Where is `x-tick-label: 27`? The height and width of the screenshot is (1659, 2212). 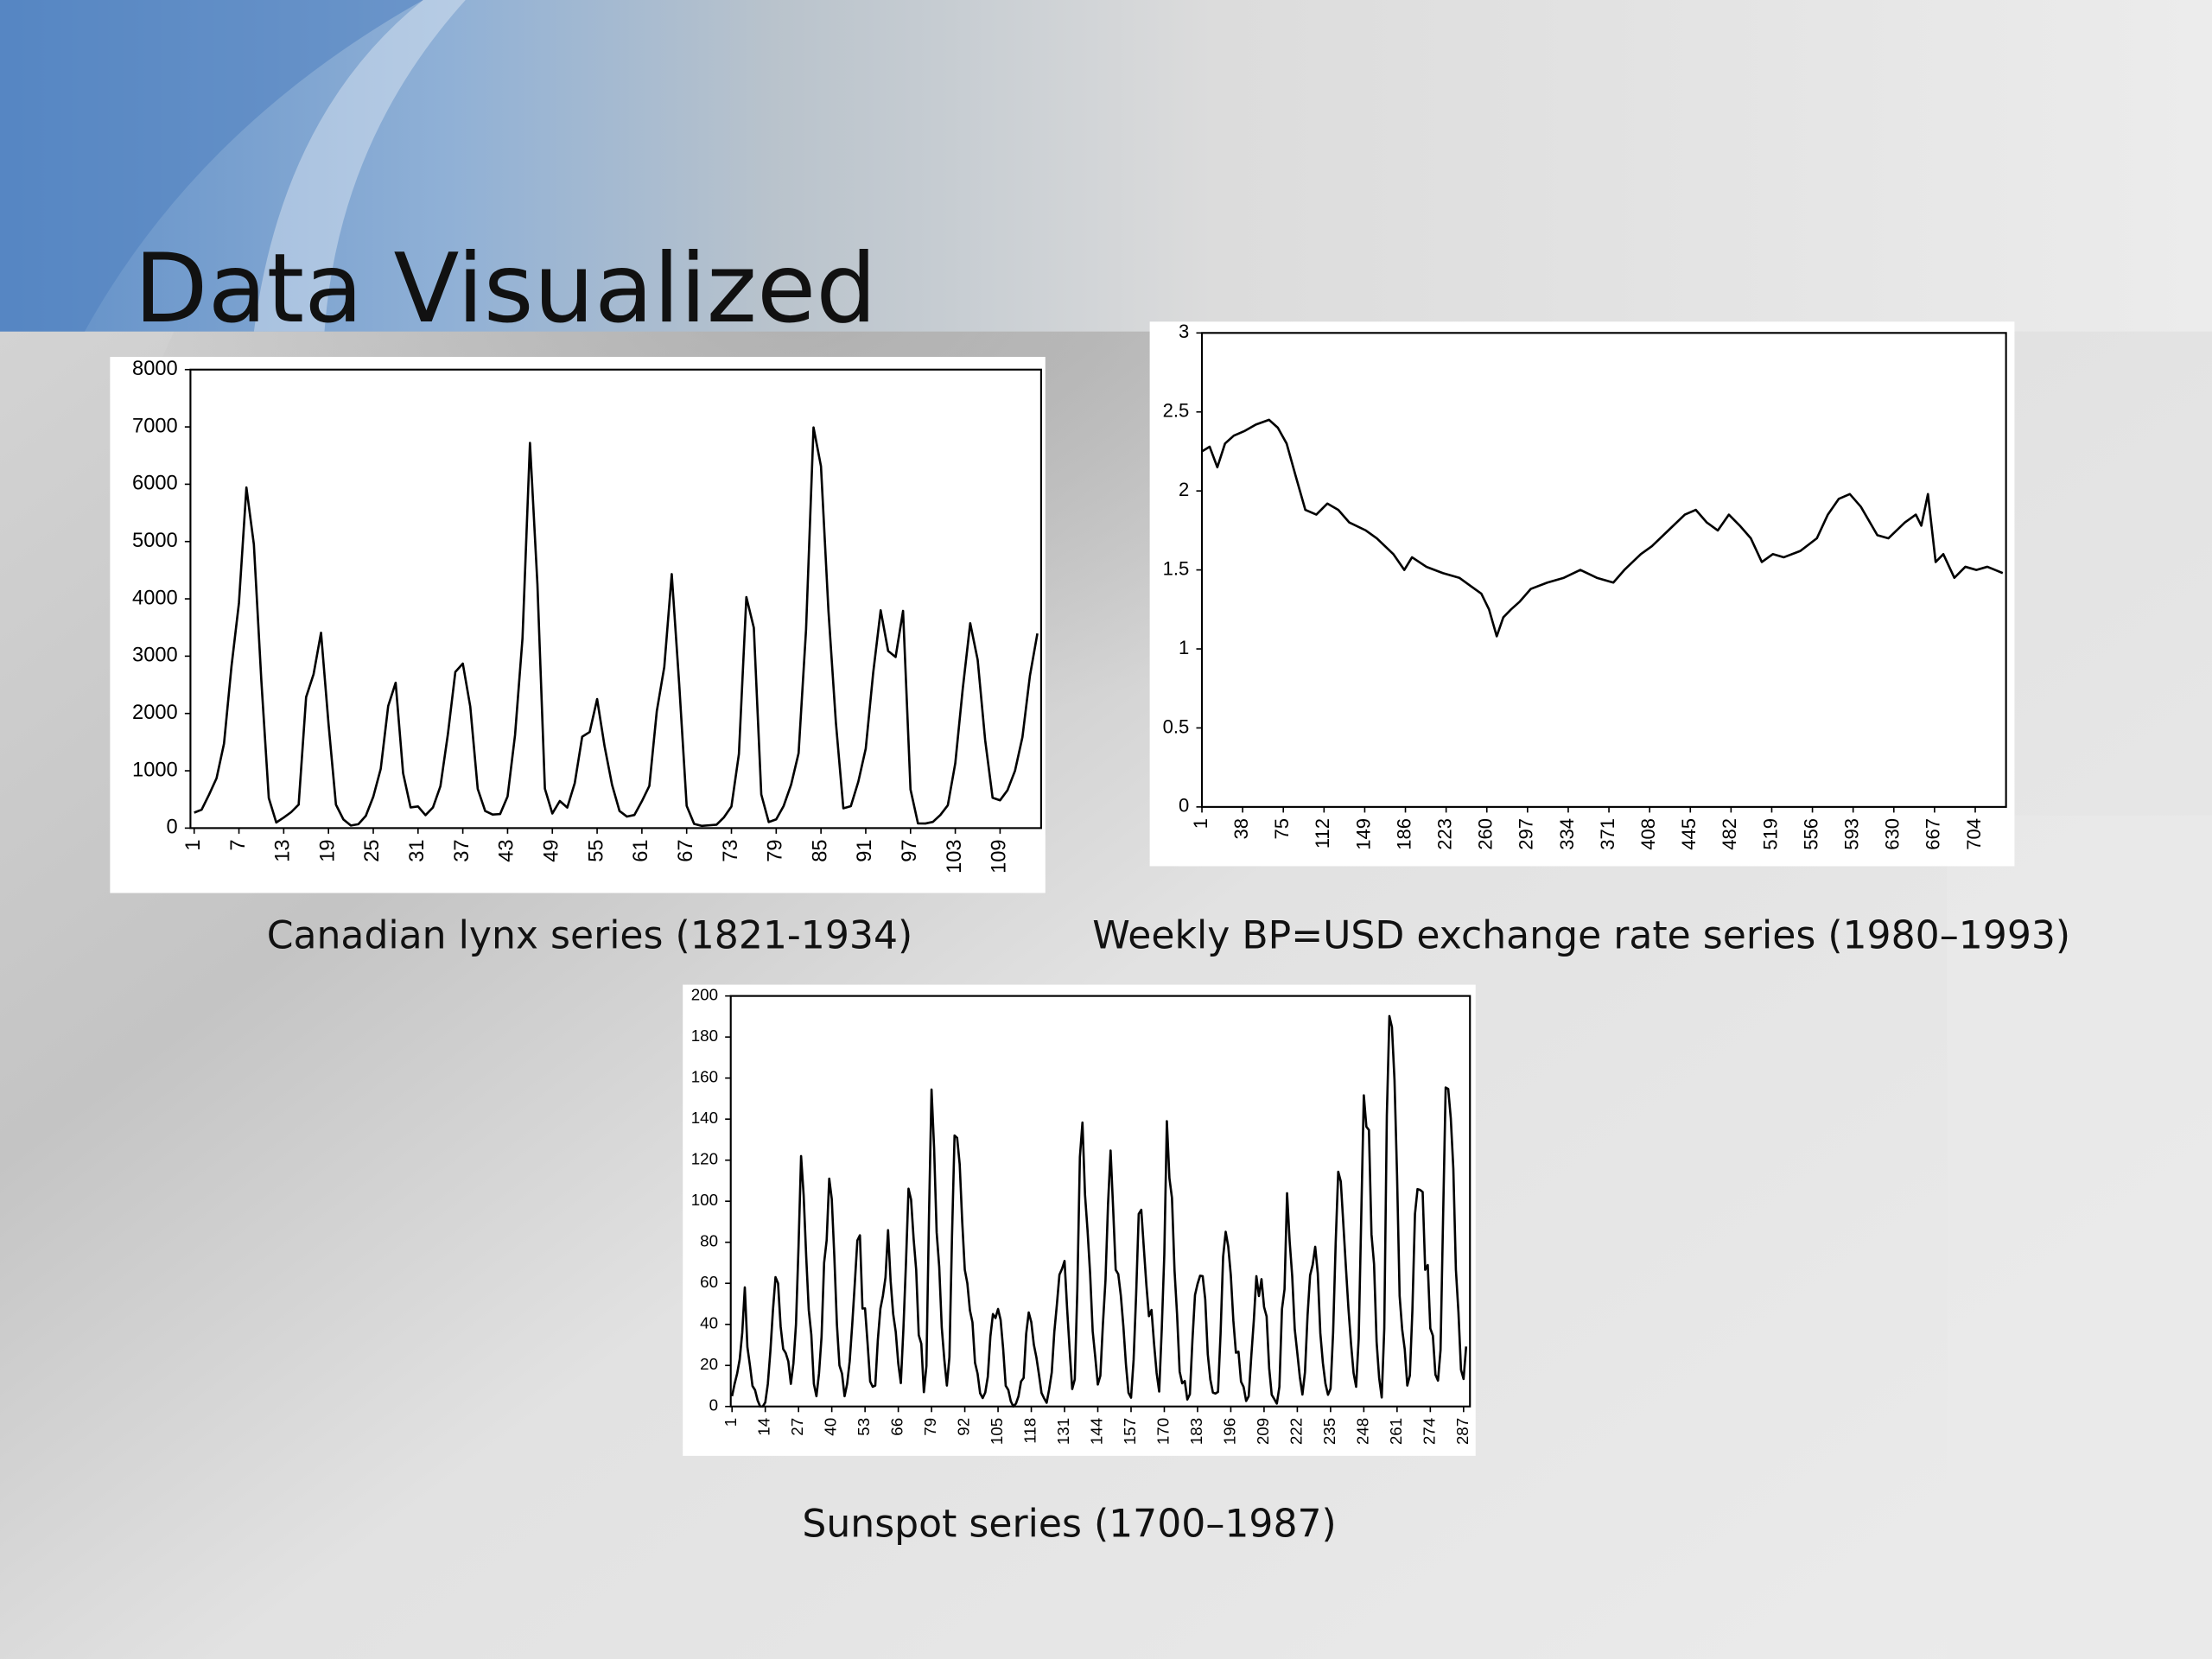
x-tick-label: 27 is located at coordinates (797, 1427).